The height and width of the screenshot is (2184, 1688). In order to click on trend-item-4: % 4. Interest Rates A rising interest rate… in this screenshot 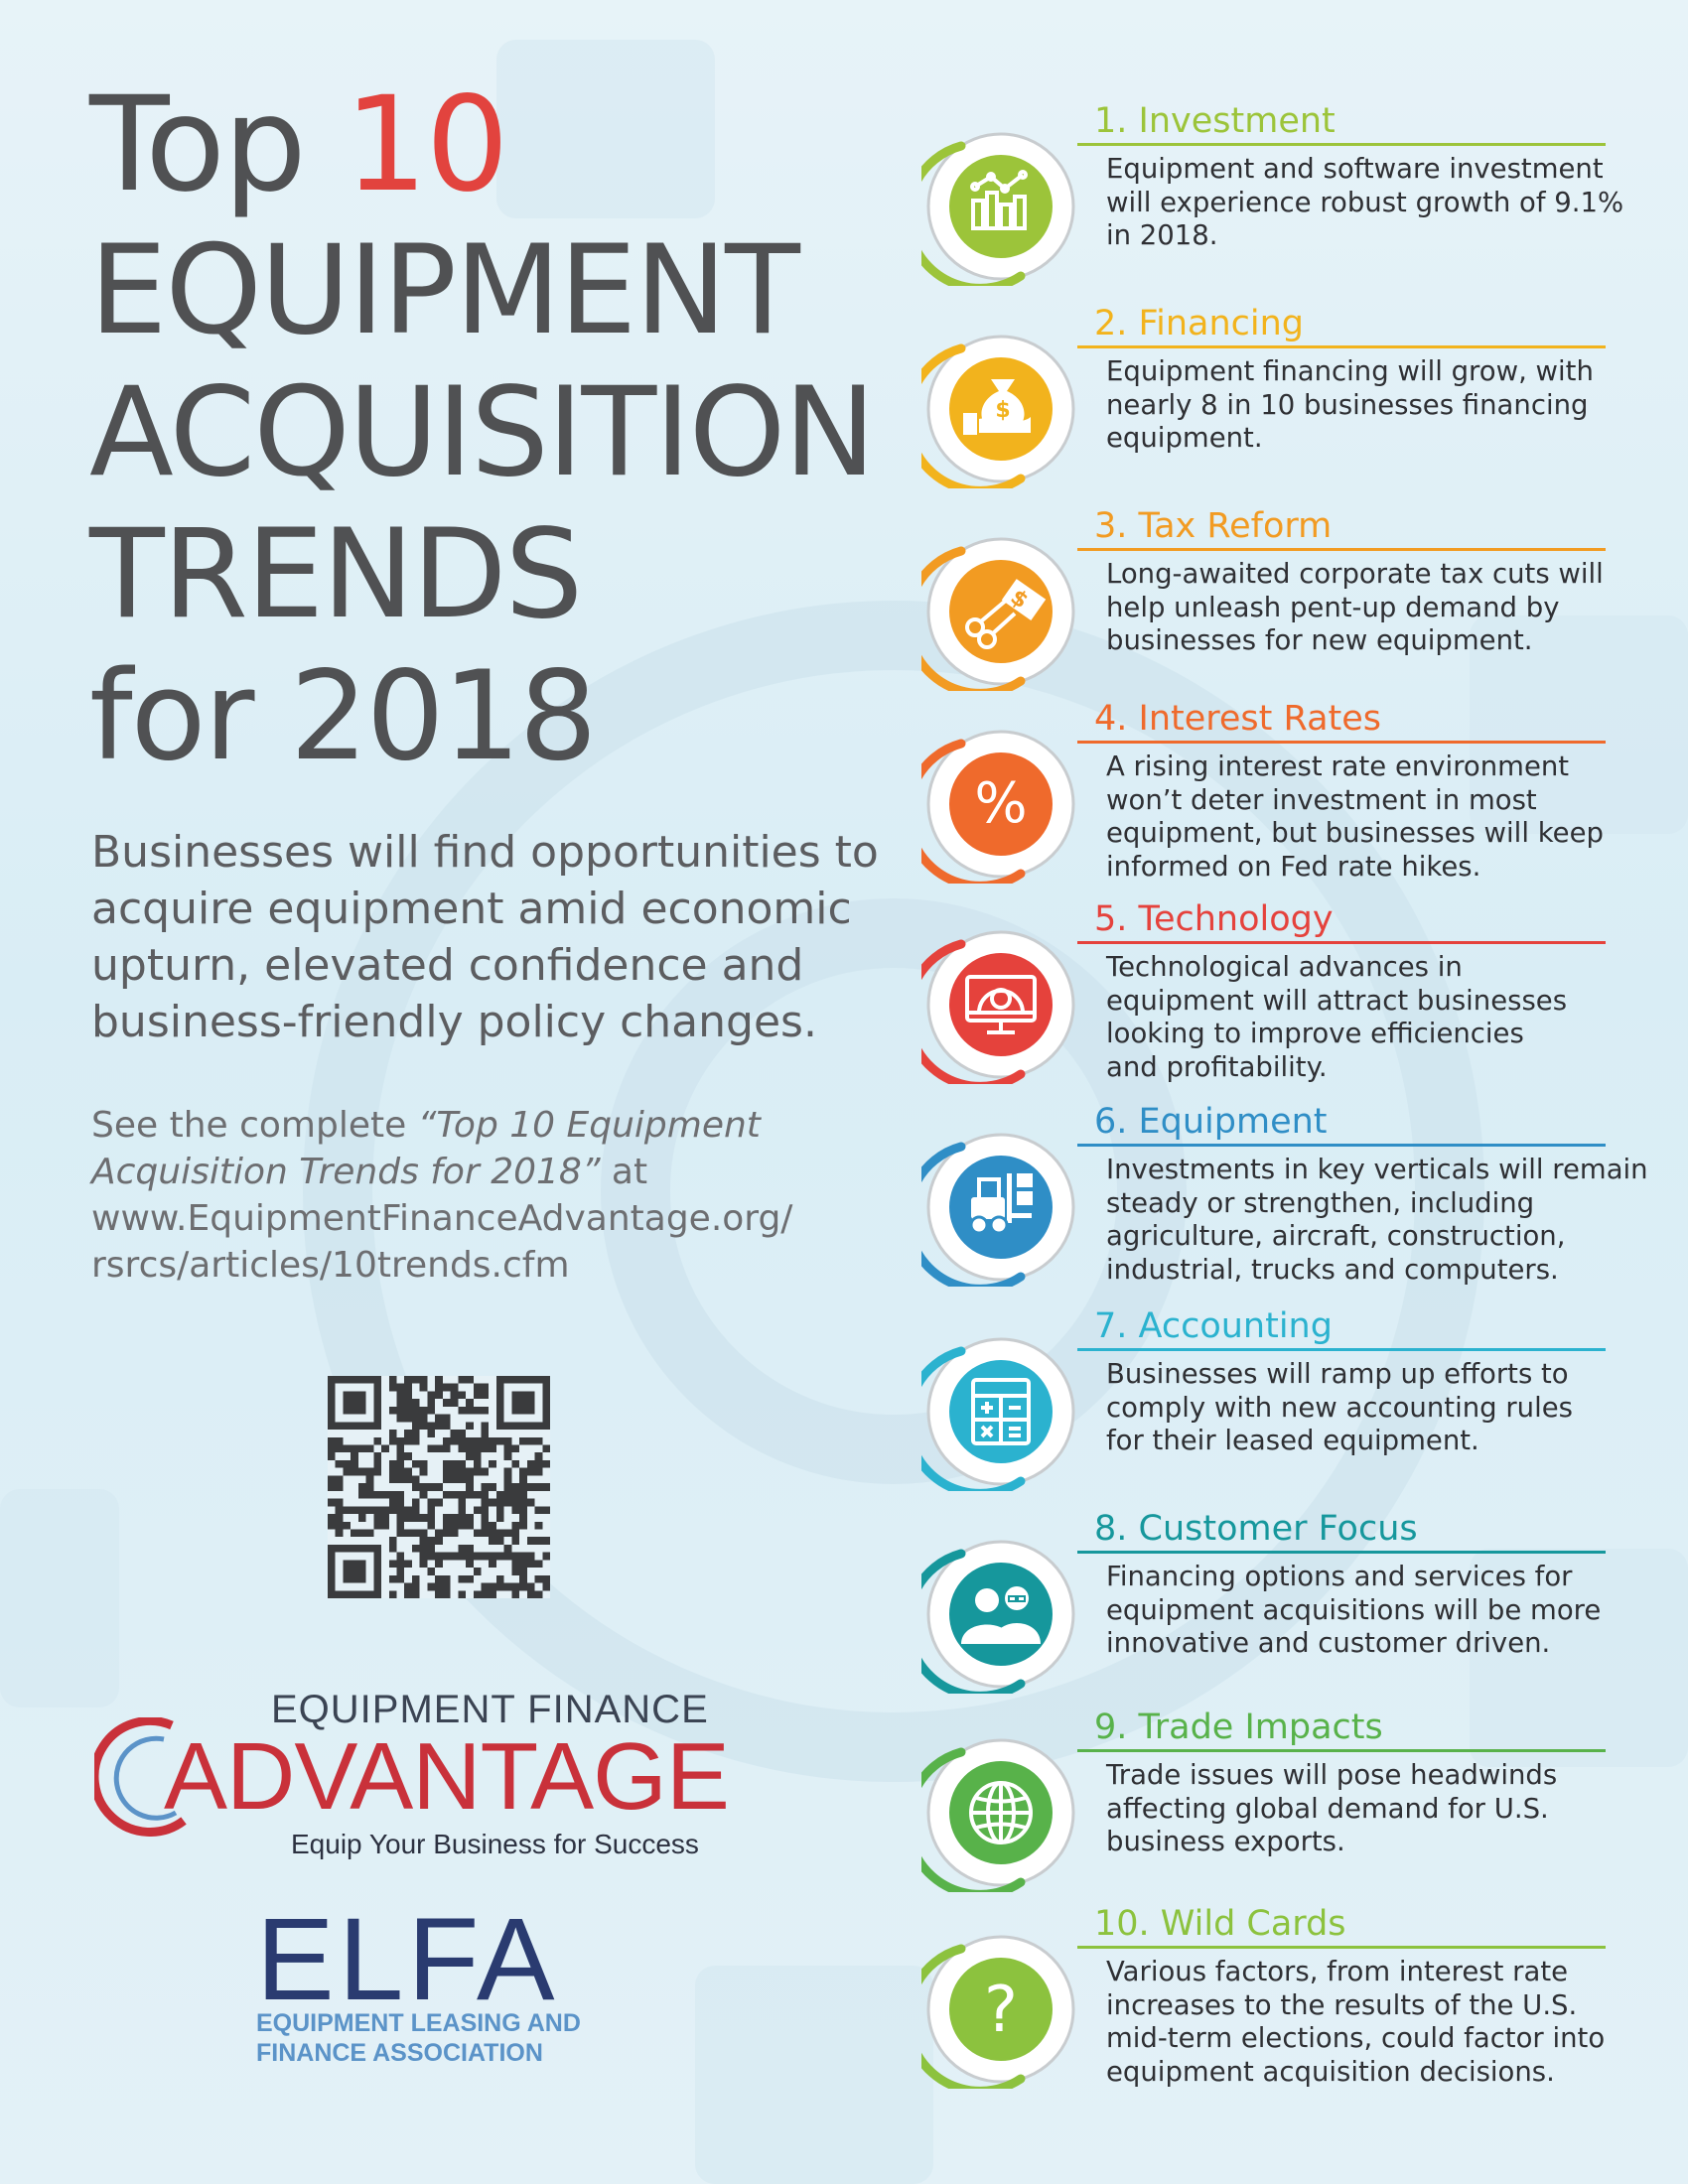, I will do `click(844, 811)`.